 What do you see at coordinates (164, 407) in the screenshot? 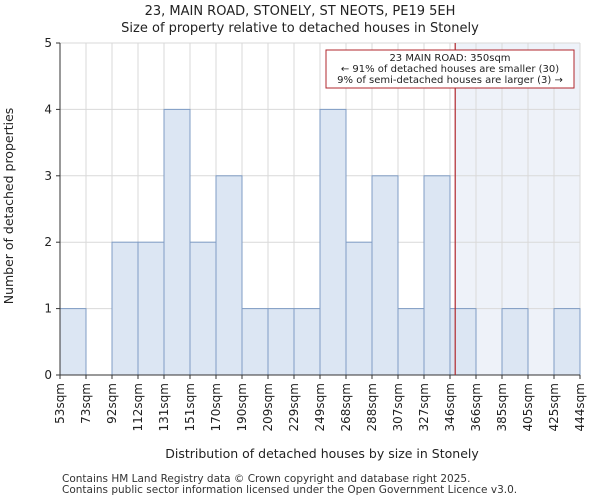
I see `x-tick-label: 131sqm` at bounding box center [164, 407].